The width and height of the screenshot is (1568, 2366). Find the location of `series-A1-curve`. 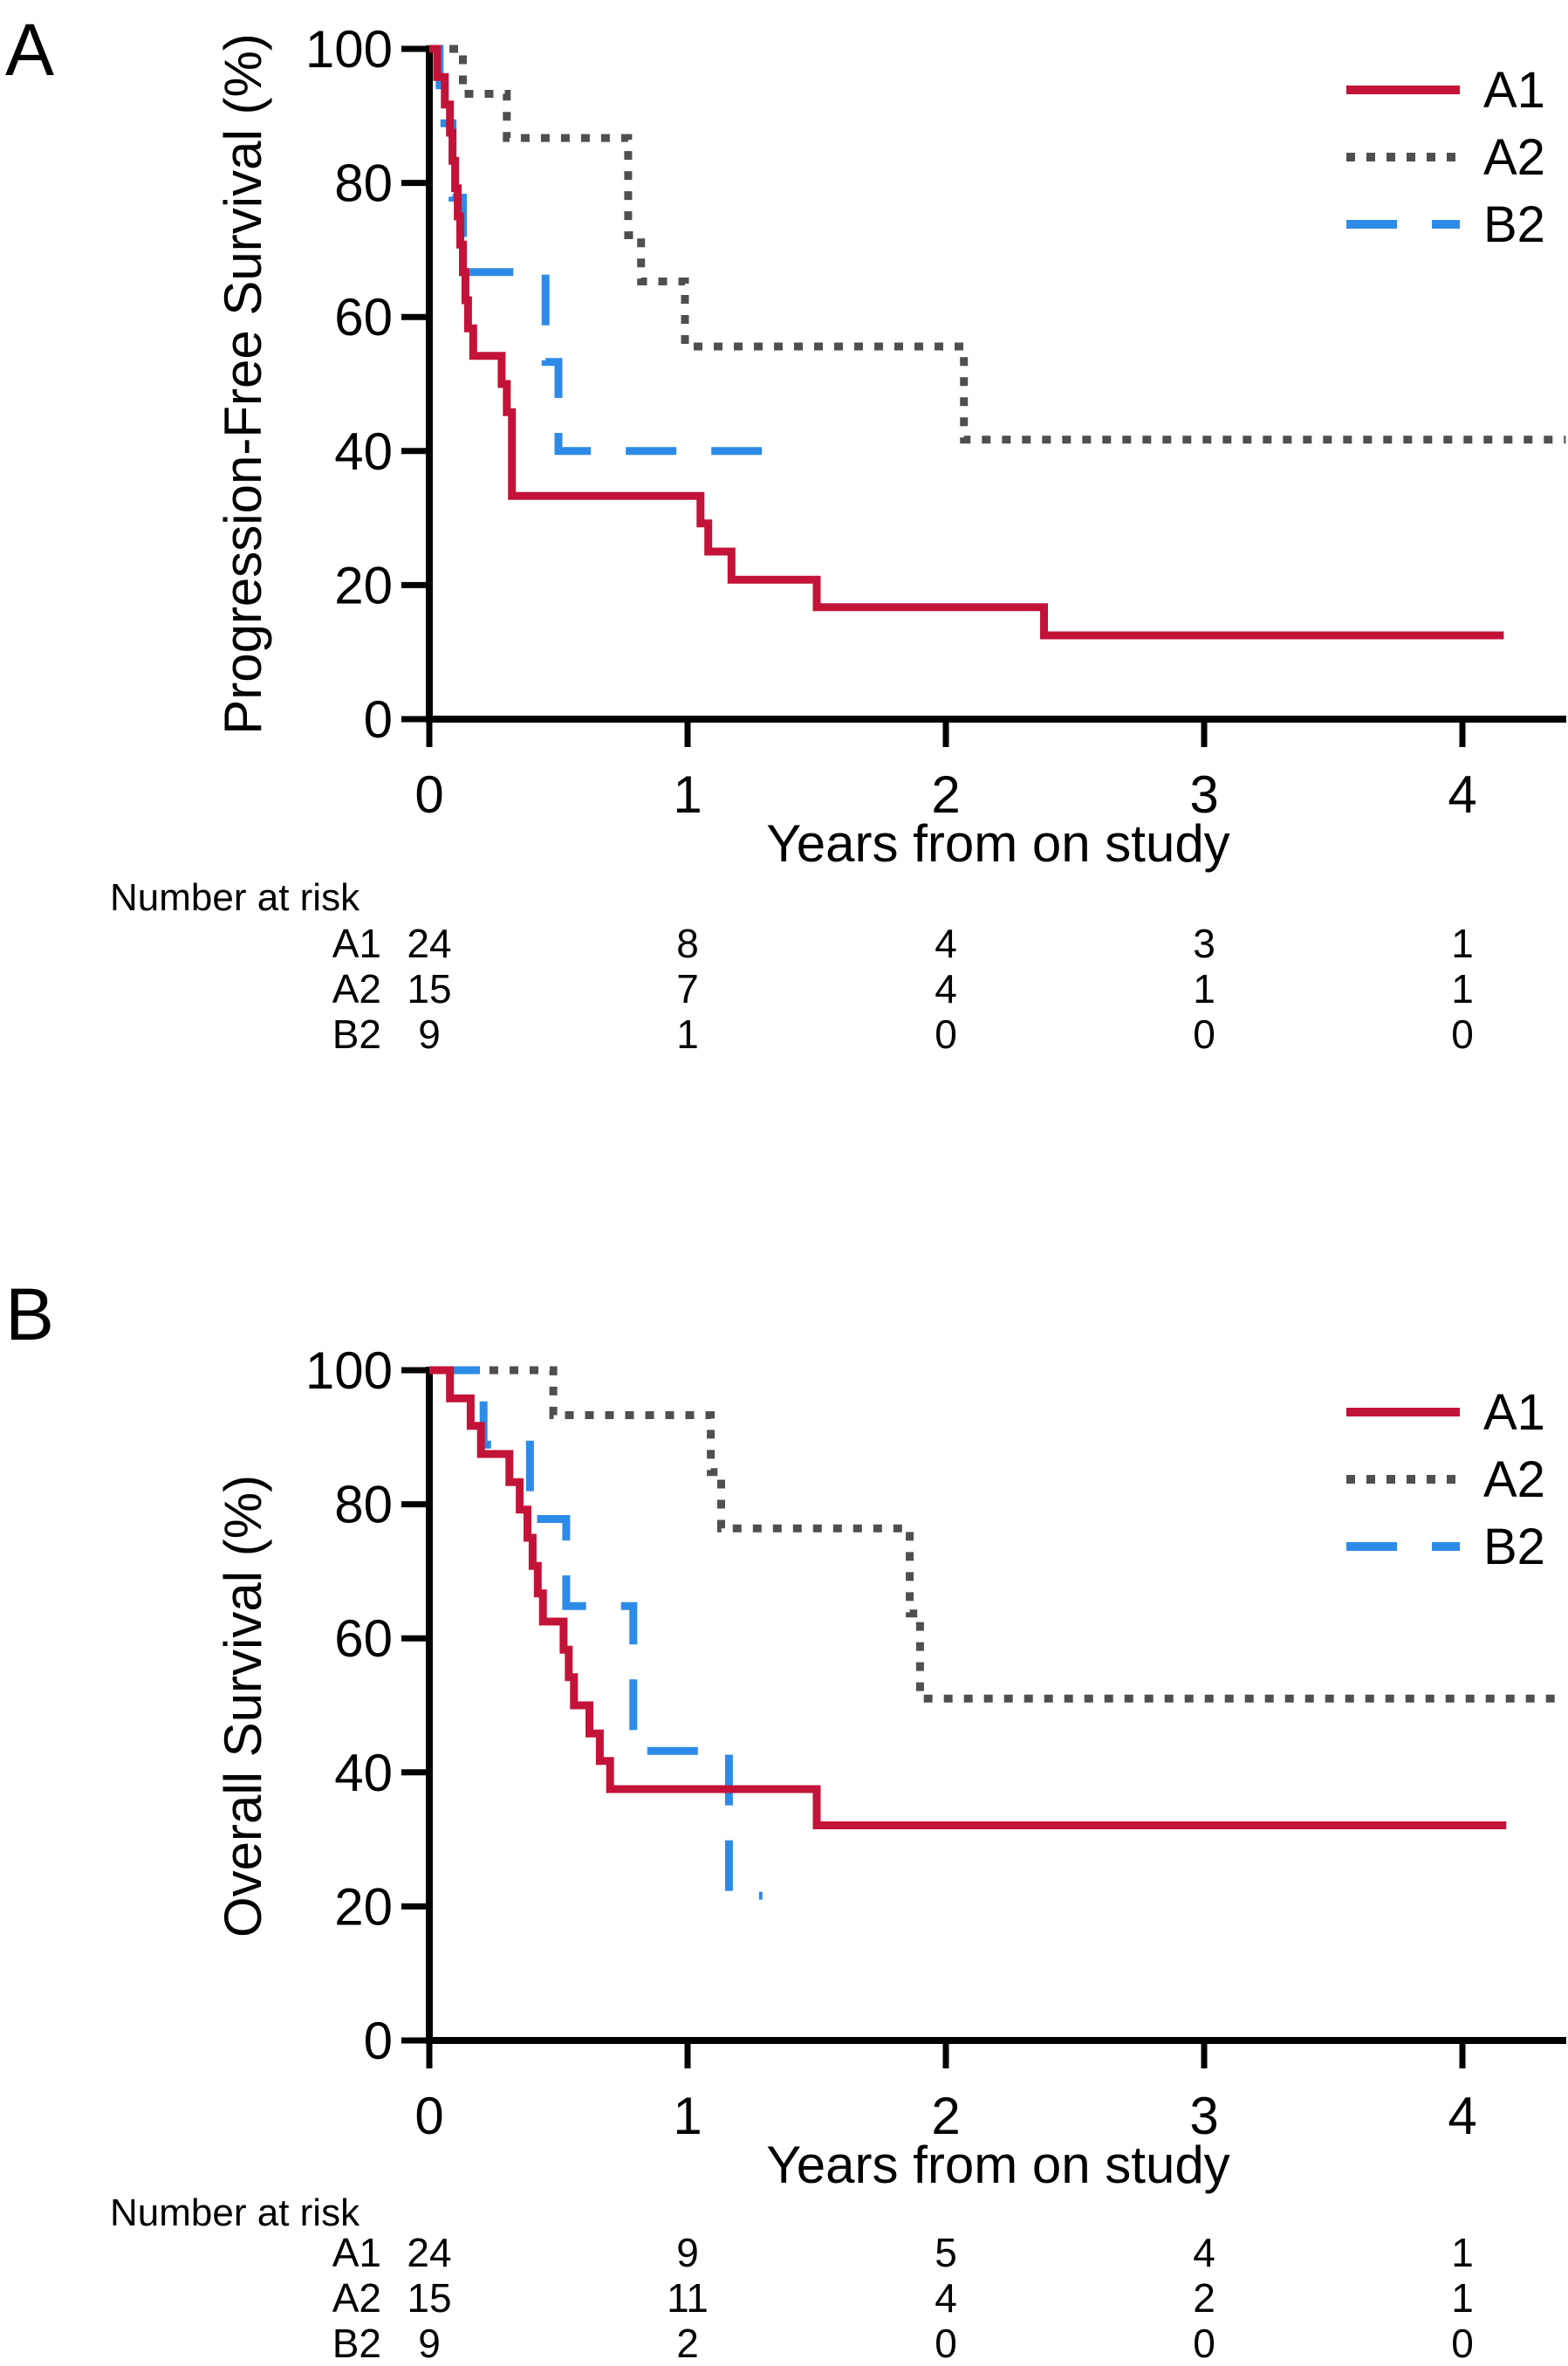

series-A1-curve is located at coordinates (968, 1597).